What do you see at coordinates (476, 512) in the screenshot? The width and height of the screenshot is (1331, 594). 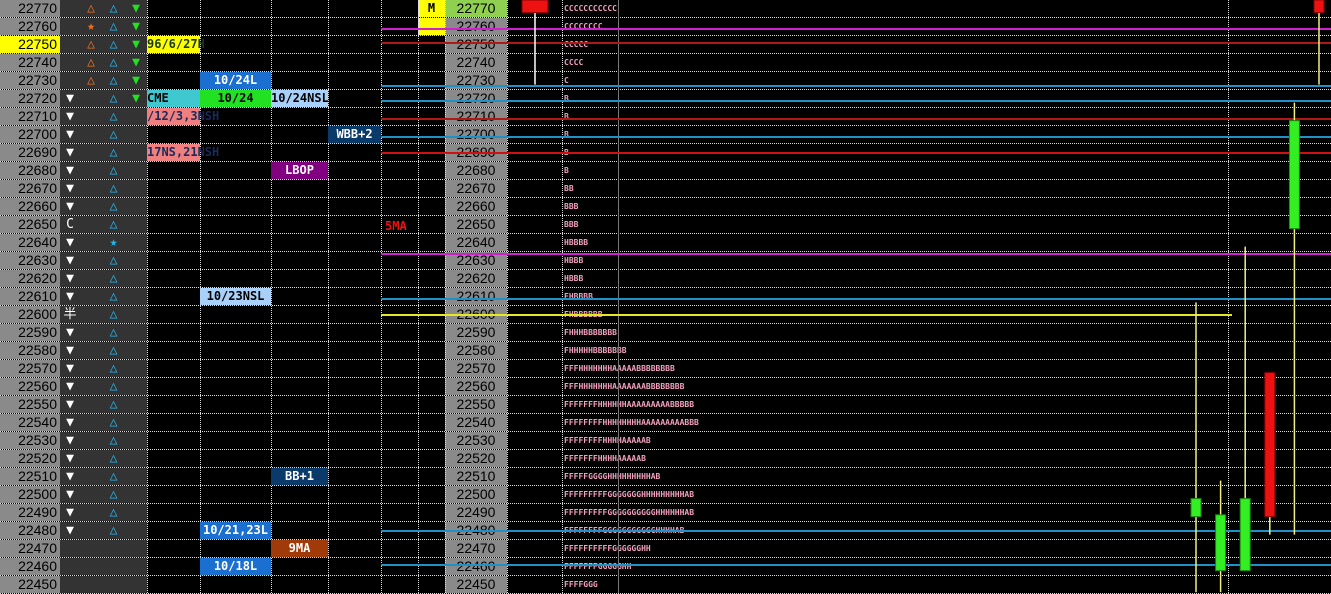 I see `price-cell-center: 22490` at bounding box center [476, 512].